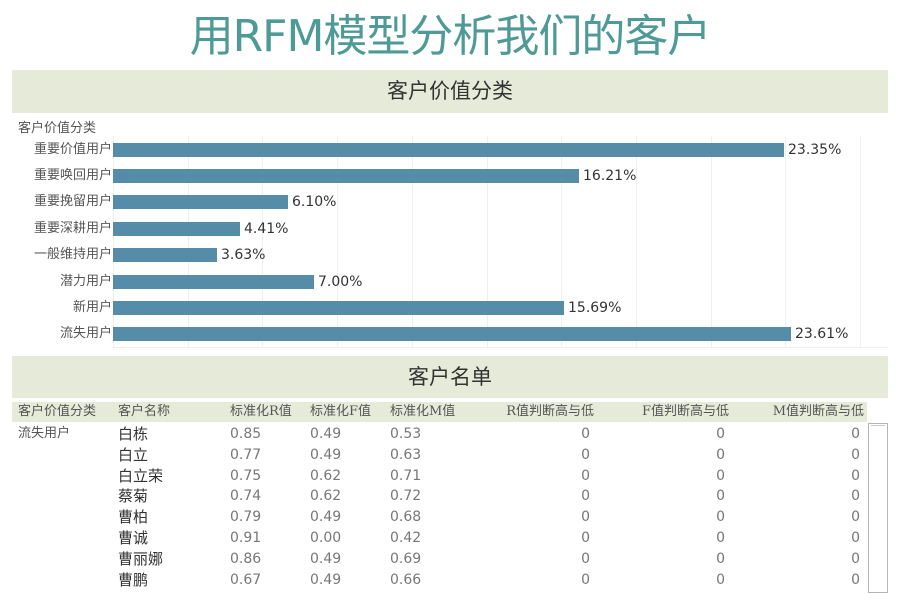  What do you see at coordinates (246, 434) in the screenshot?
I see `value-cell: 0.85` at bounding box center [246, 434].